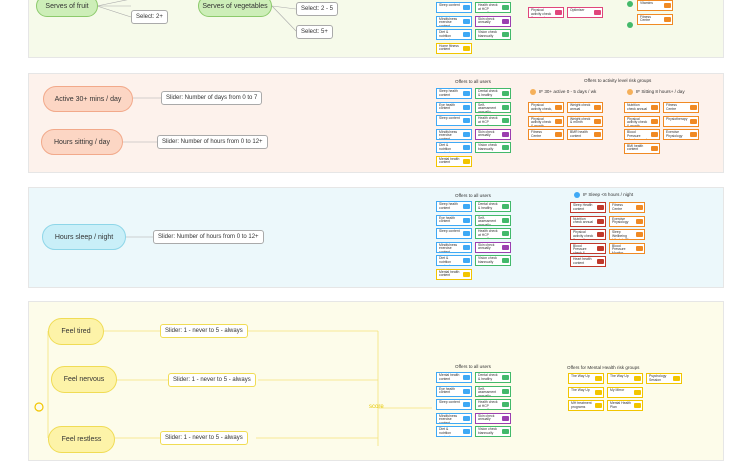 The image size is (740, 461). I want to click on offer-card: Home fitness content, so click(454, 48).